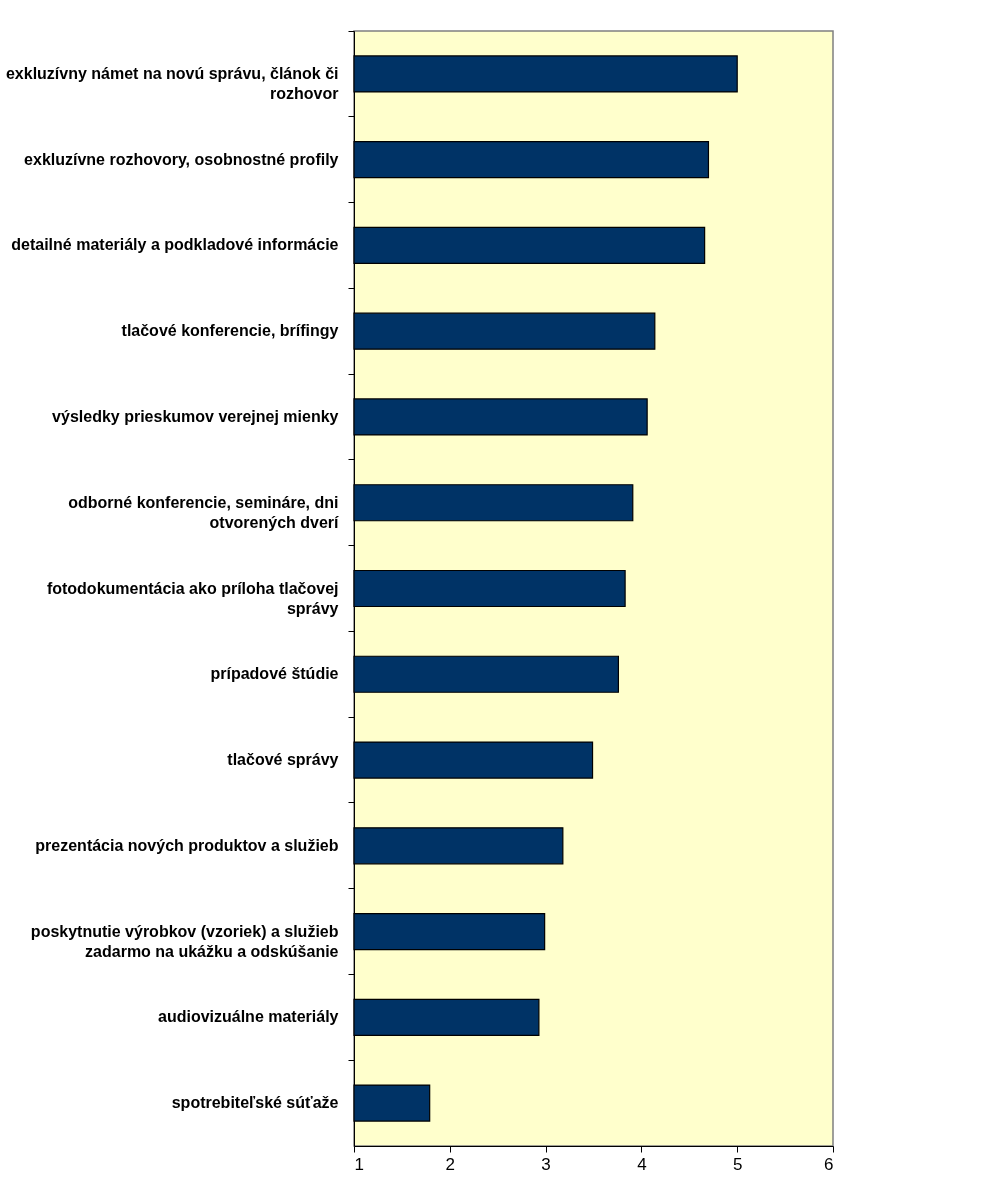 Image resolution: width=981 pixels, height=1184 pixels. What do you see at coordinates (450, 1164) in the screenshot?
I see `x-tick-label: 2` at bounding box center [450, 1164].